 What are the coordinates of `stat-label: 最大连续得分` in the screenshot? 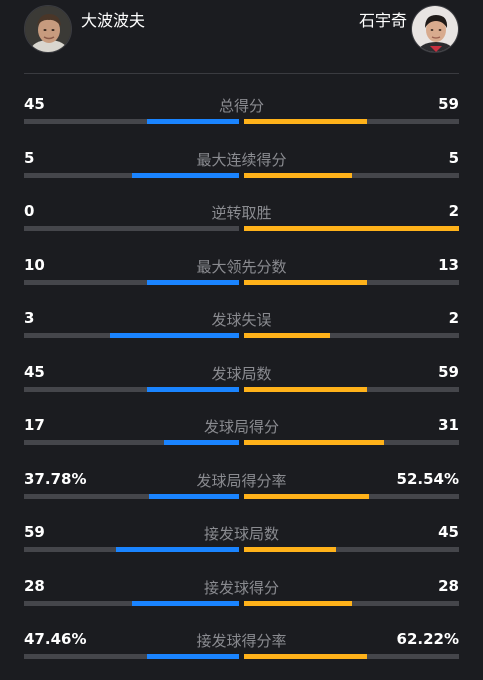 It's located at (241, 159).